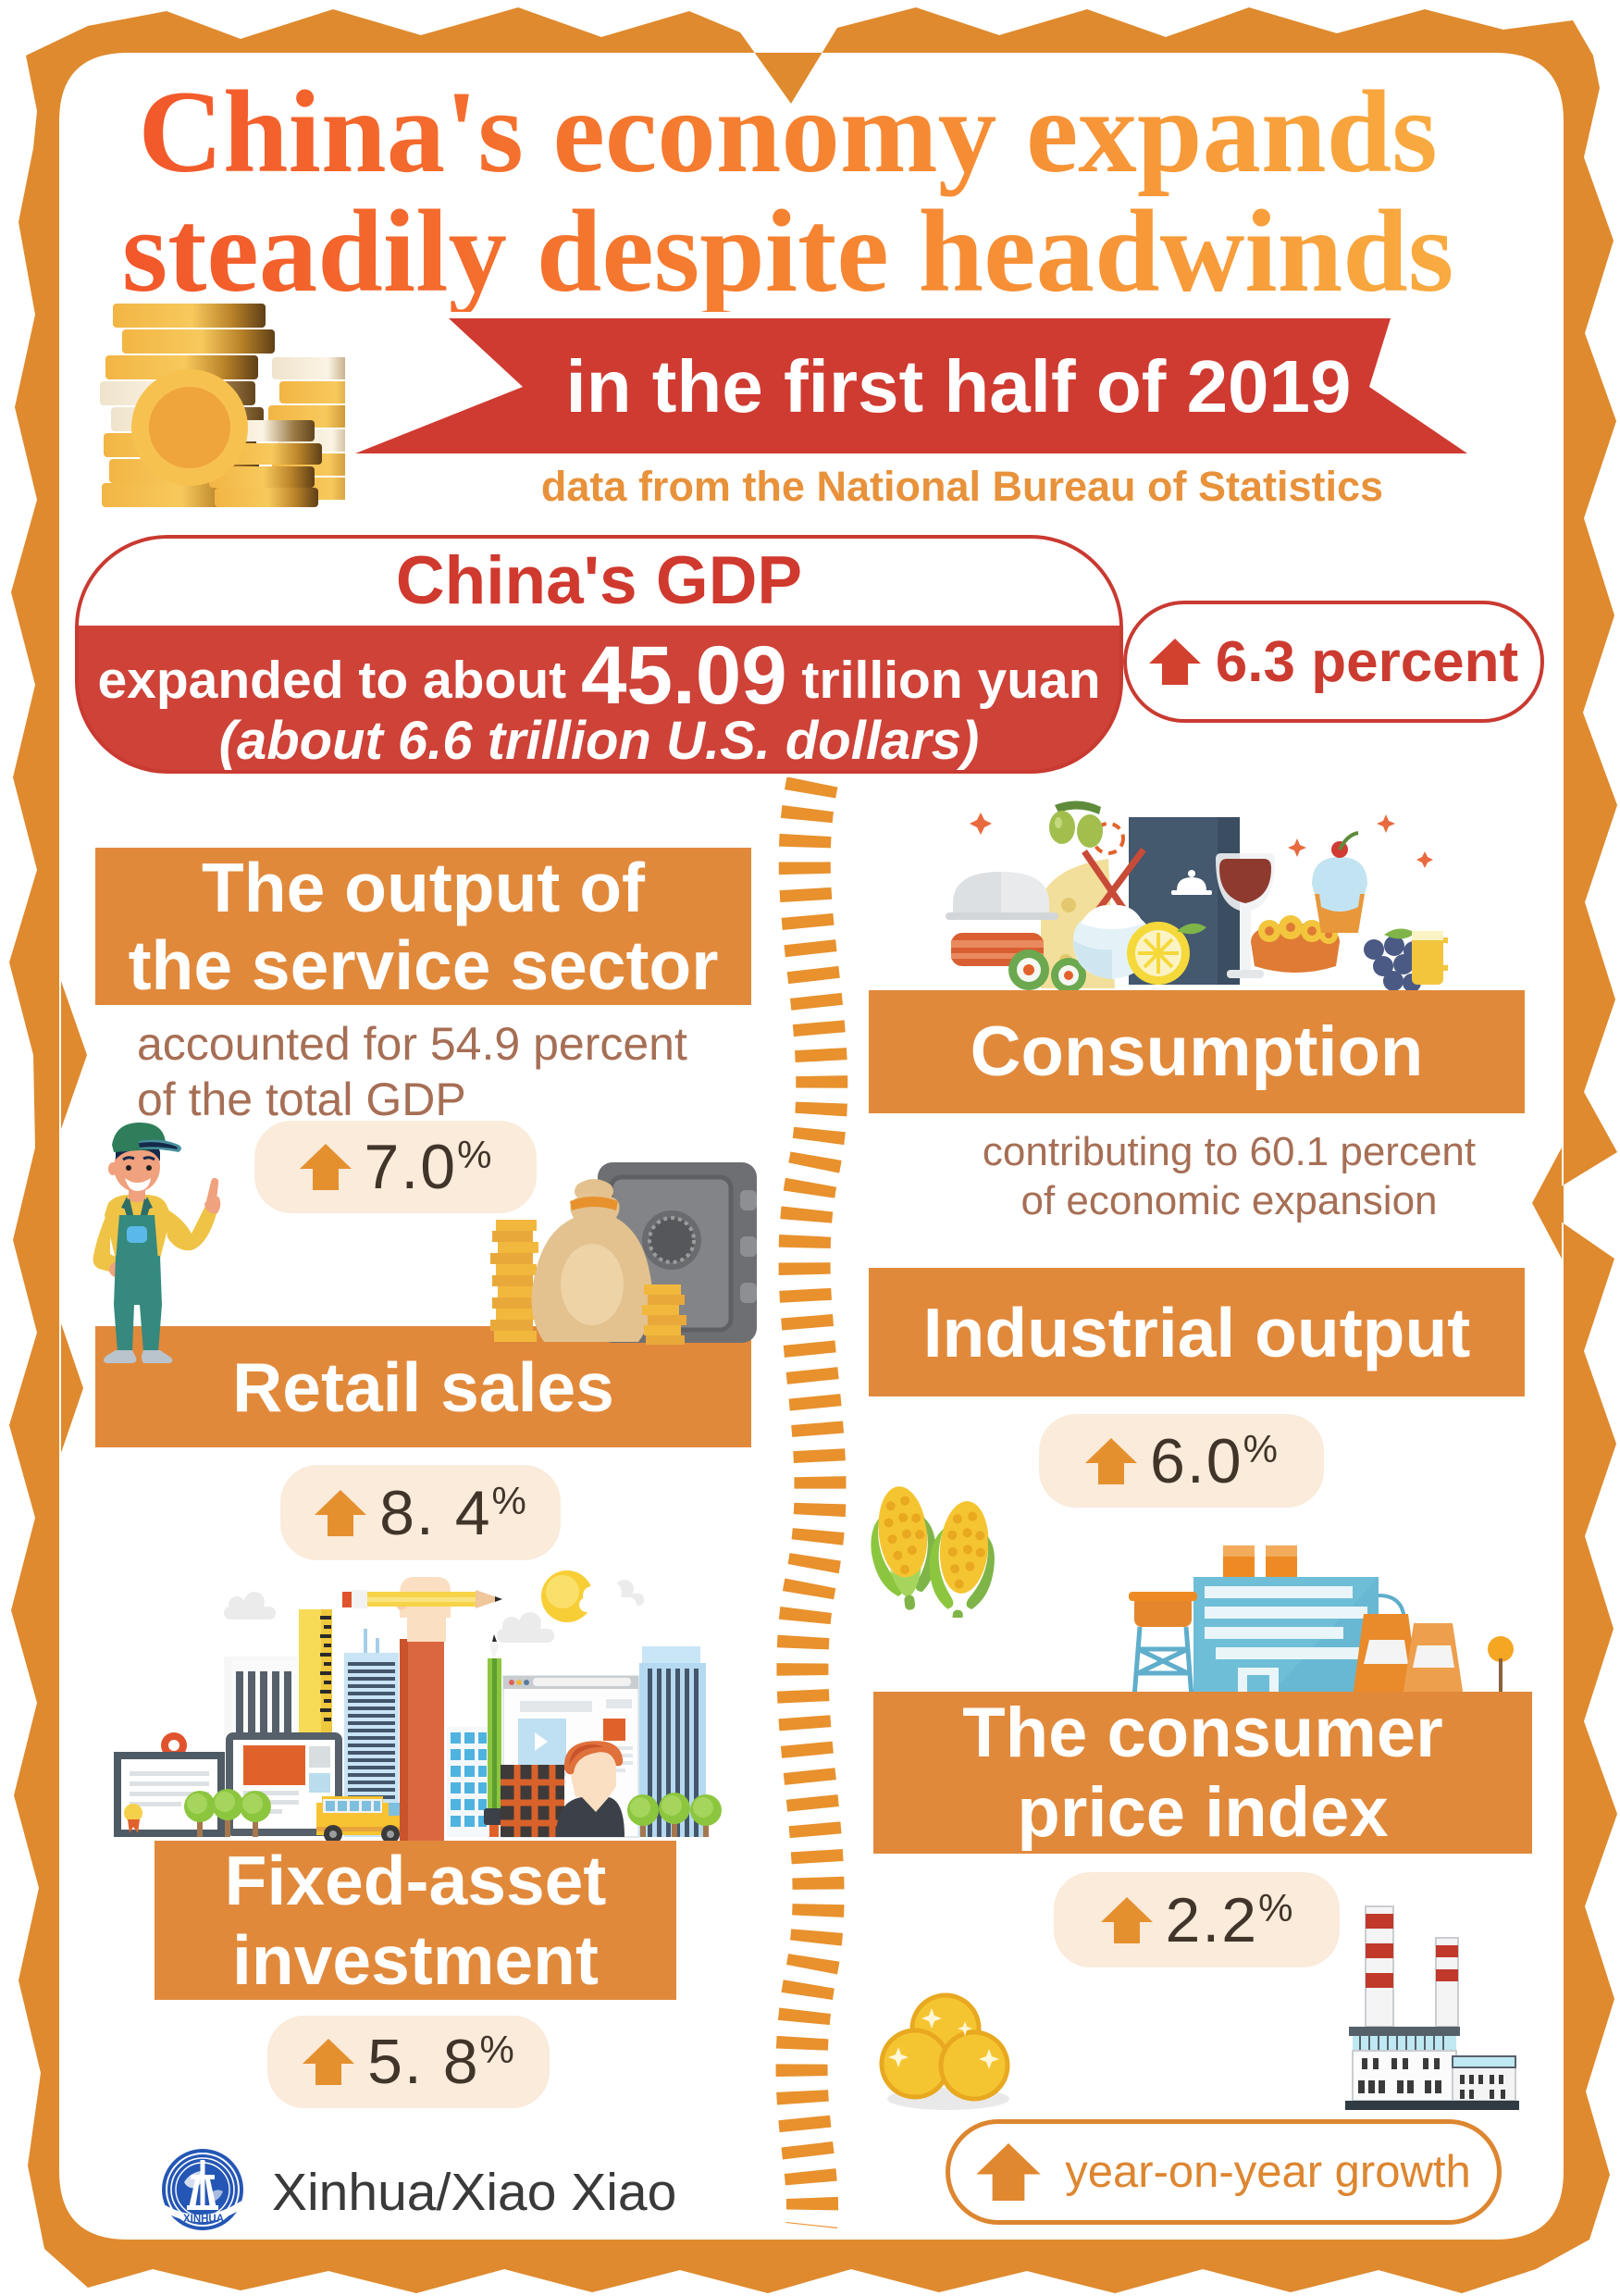  What do you see at coordinates (203, 2220) in the screenshot?
I see `svg-text: XINHUA` at bounding box center [203, 2220].